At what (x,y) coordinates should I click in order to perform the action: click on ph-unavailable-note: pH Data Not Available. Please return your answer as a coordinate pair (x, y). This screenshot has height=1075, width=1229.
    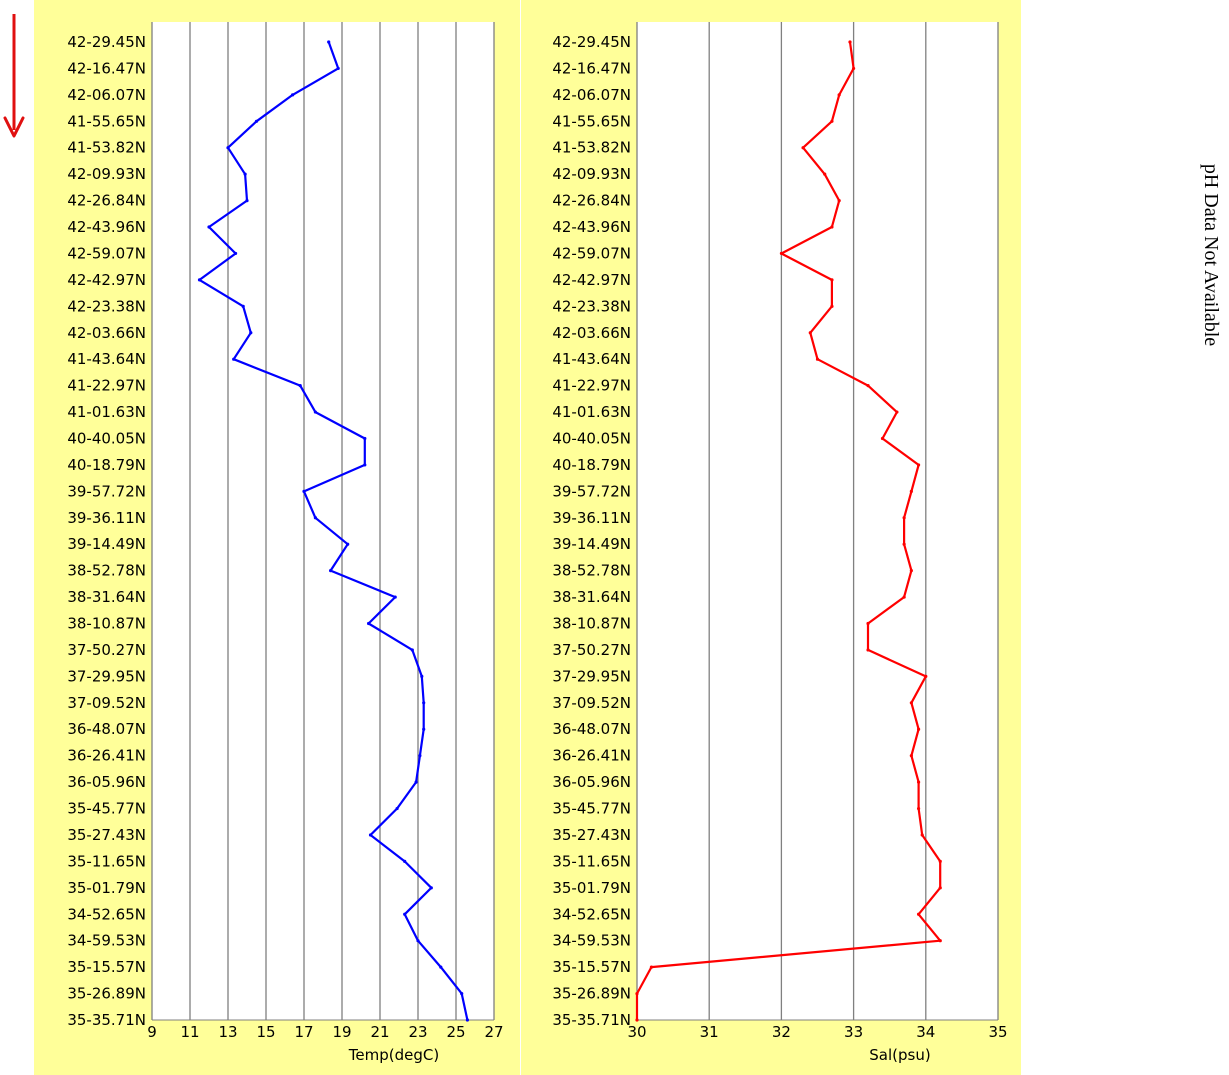
    Looking at the image, I should click on (1211, 255).